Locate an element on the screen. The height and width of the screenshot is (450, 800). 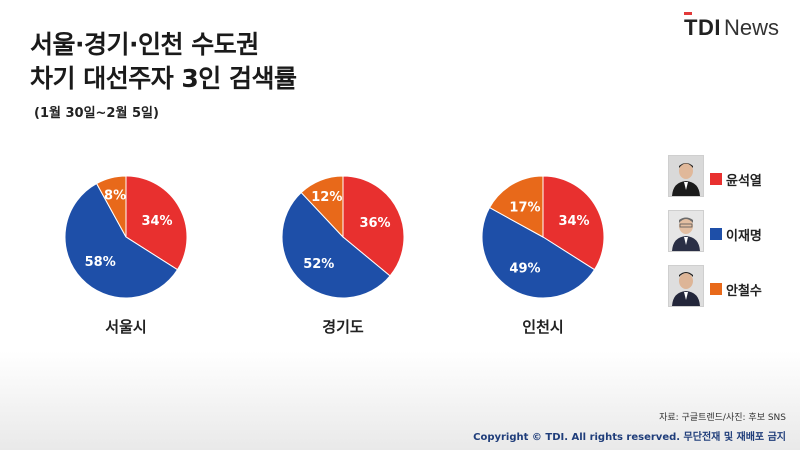
pie-chart-gyeonggi: 36% 52% 12% is located at coordinates (343, 237).